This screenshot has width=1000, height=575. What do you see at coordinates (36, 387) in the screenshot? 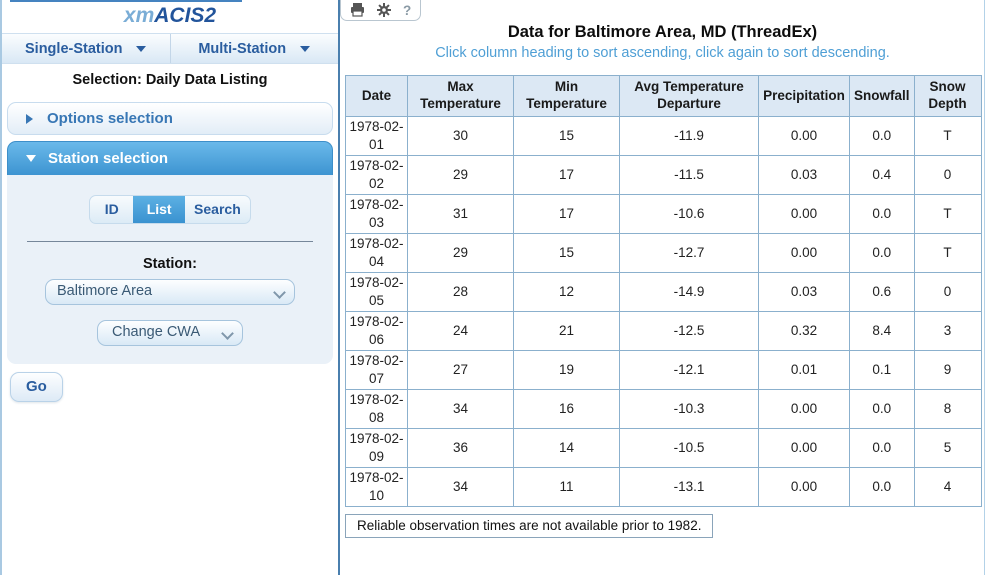
I see `go-button: Go` at bounding box center [36, 387].